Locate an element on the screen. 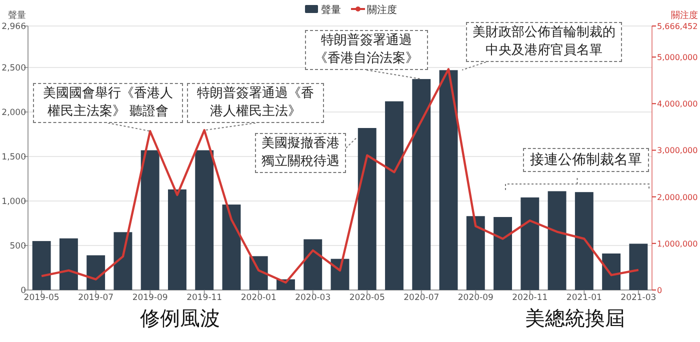  x-tick-label: 2020-09 is located at coordinates (476, 298).